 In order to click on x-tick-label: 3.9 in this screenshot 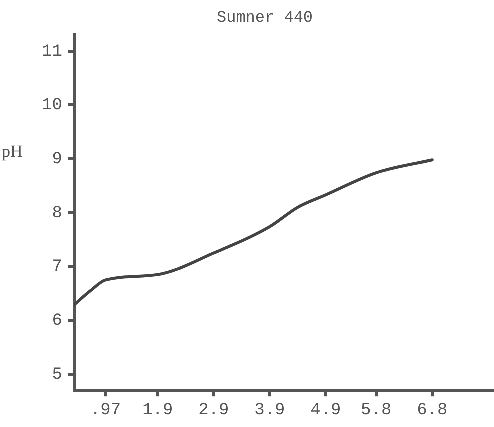, I will do `click(270, 410)`.